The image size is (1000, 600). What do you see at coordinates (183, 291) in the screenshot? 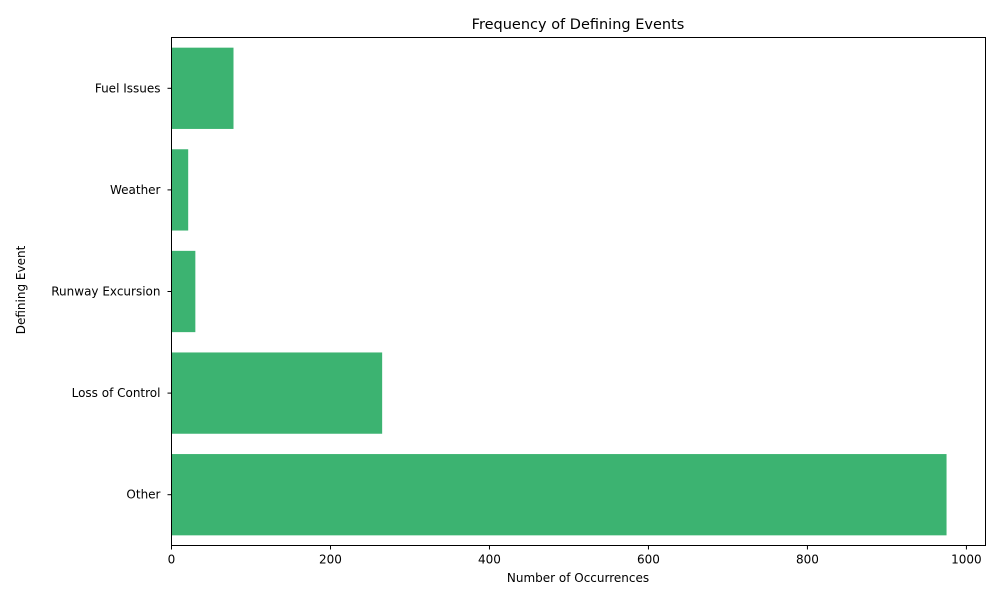
I see `bar-runway-excursion` at bounding box center [183, 291].